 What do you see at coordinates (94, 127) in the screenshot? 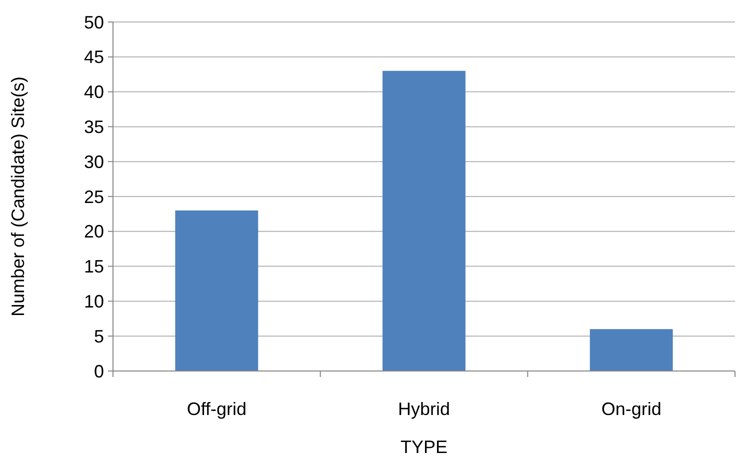
I see `y-tick-label: 35` at bounding box center [94, 127].